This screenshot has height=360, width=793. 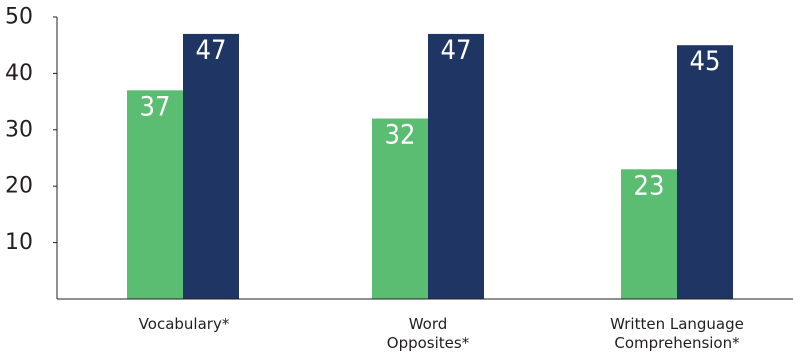 I want to click on y-tick-label: 40, so click(x=19, y=73).